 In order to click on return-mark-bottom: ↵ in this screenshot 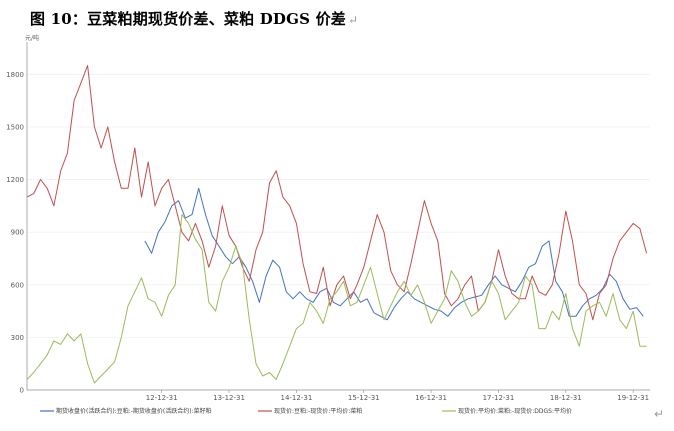, I will do `click(658, 414)`.